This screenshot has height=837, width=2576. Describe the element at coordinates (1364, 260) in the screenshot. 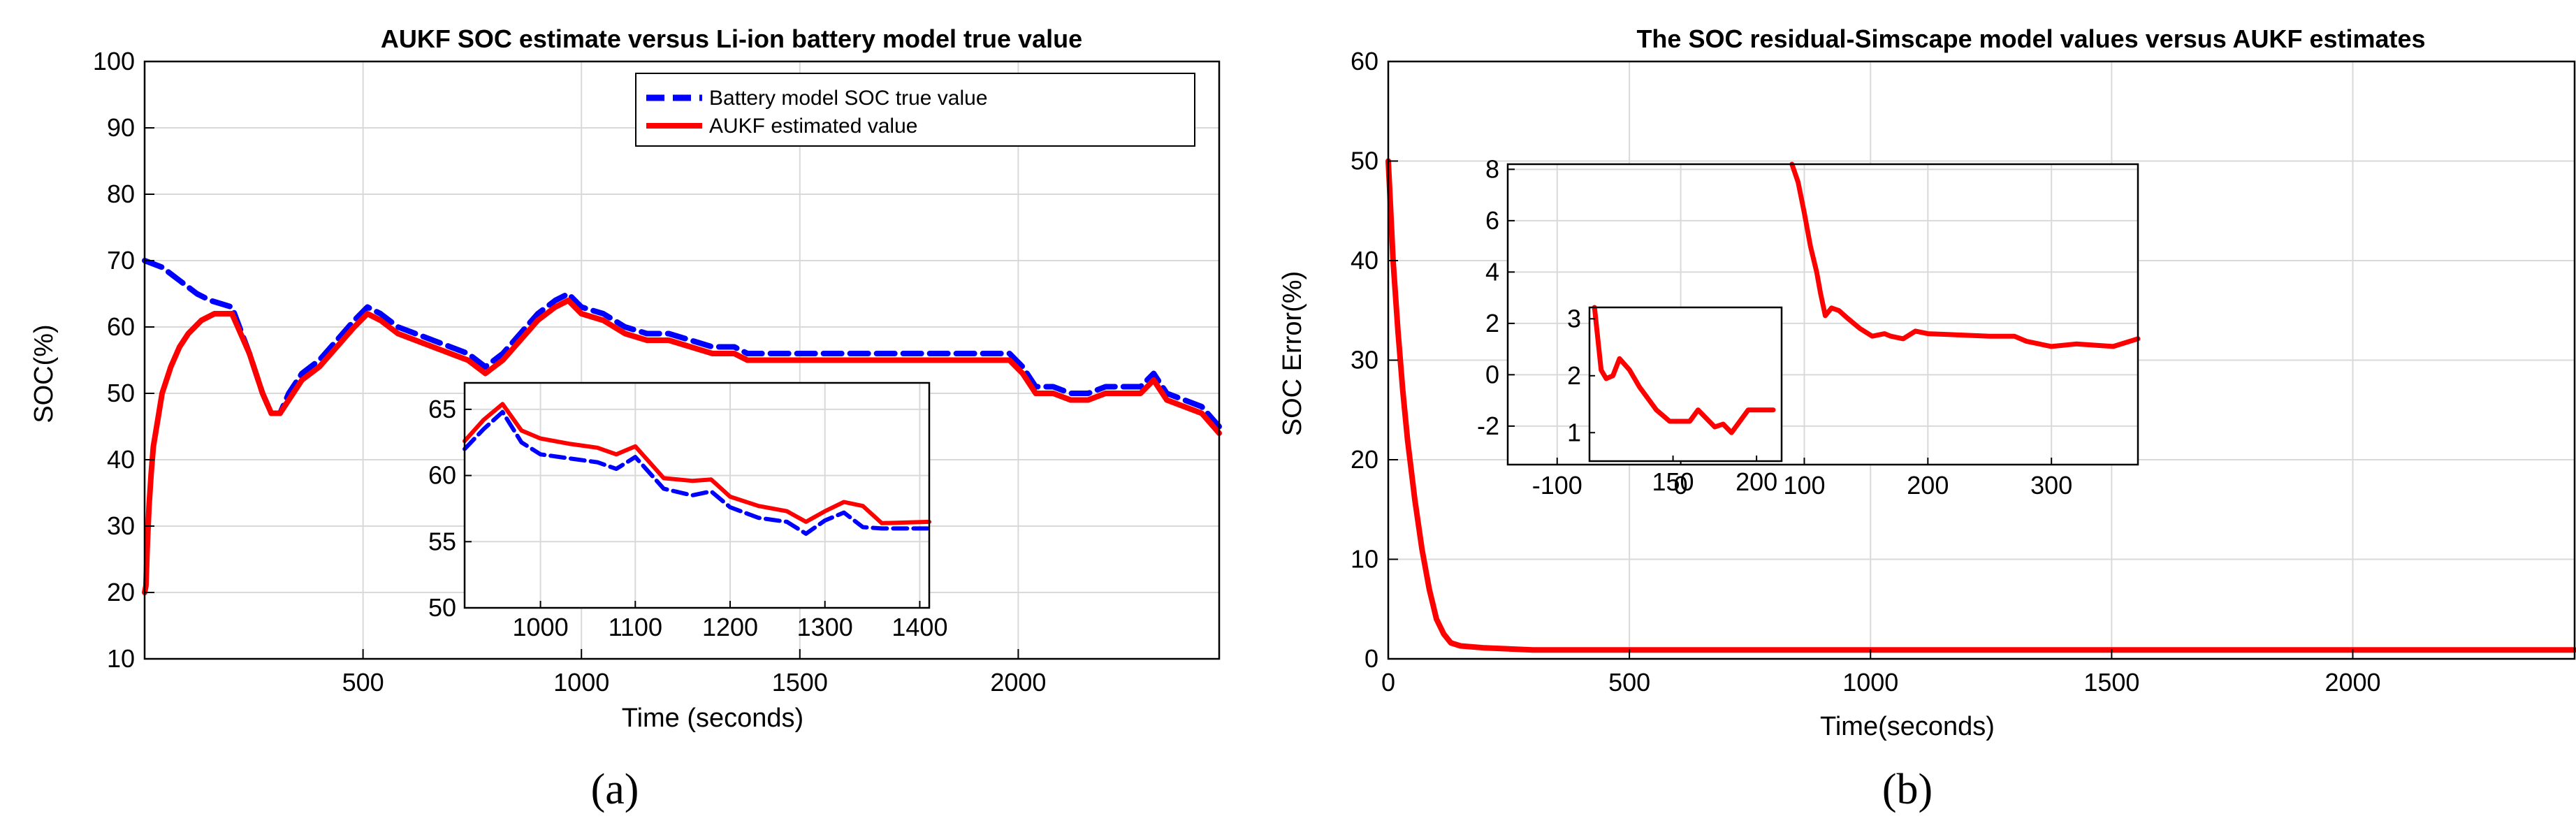

I see `chart-b-ytick-label: 40` at that location.